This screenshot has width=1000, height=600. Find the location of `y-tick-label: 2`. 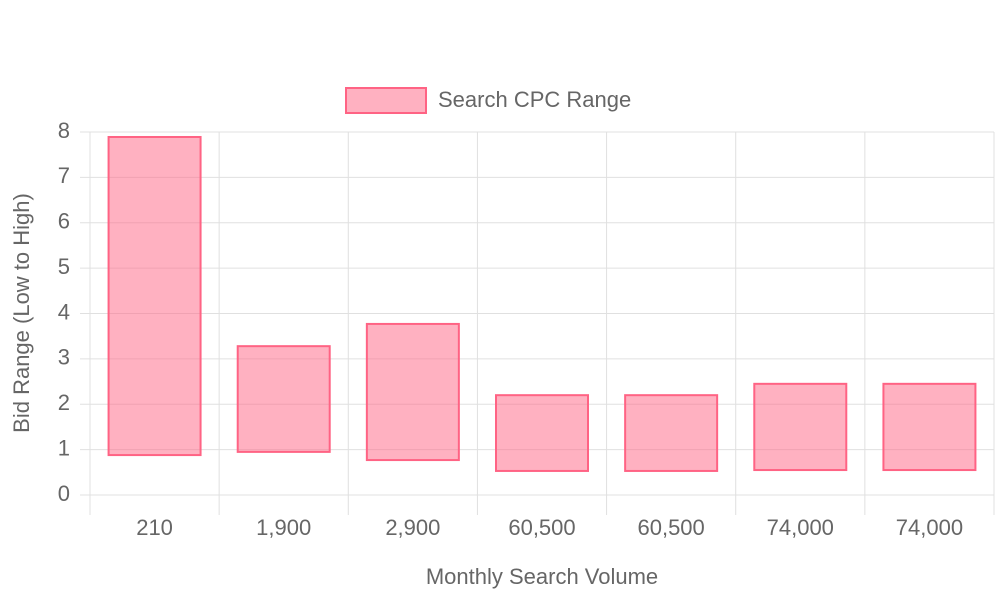

y-tick-label: 2 is located at coordinates (64, 402).